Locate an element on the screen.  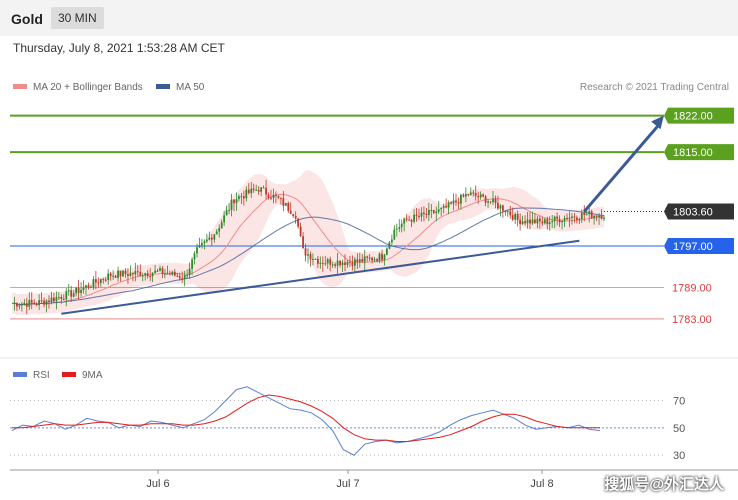
level-label-pivot: 1797.00 is located at coordinates (699, 245).